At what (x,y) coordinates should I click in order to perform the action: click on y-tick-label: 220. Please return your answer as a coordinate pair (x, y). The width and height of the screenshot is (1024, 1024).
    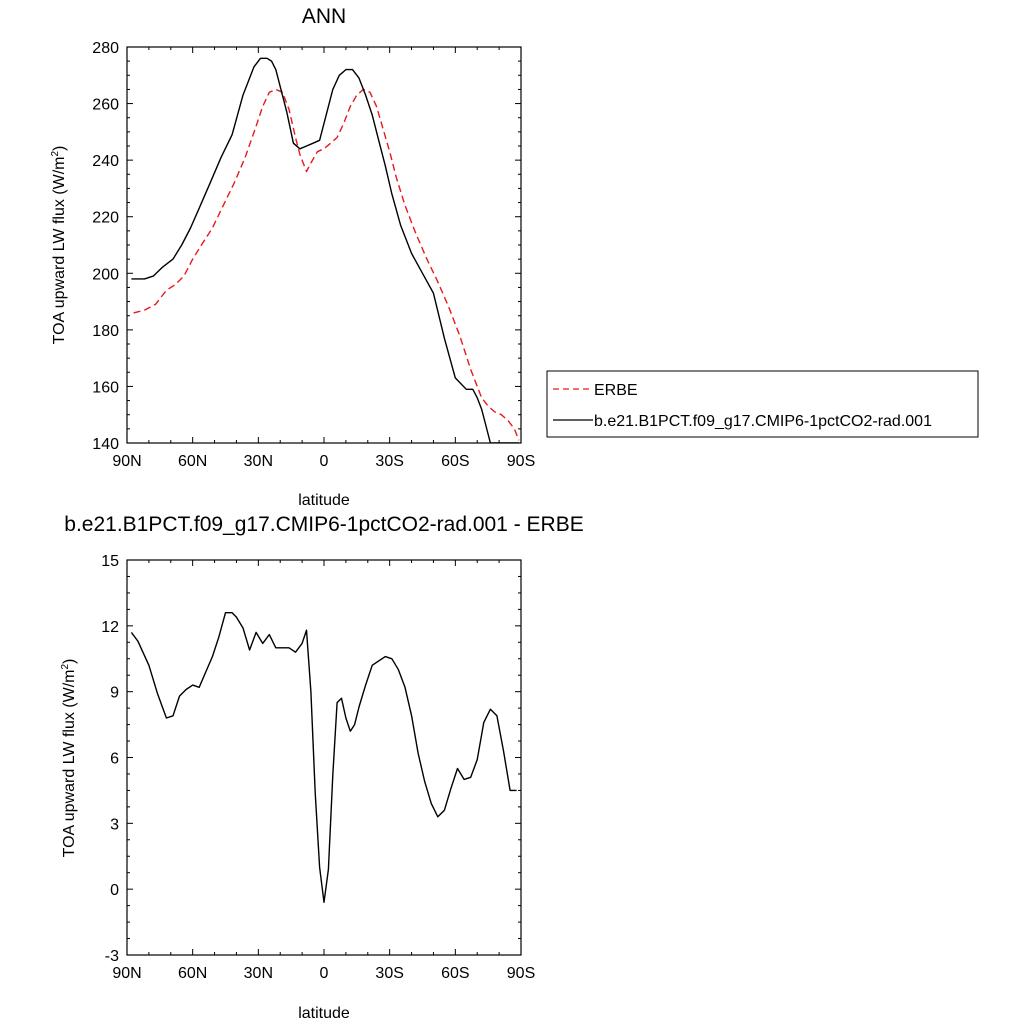
    Looking at the image, I should click on (105, 218).